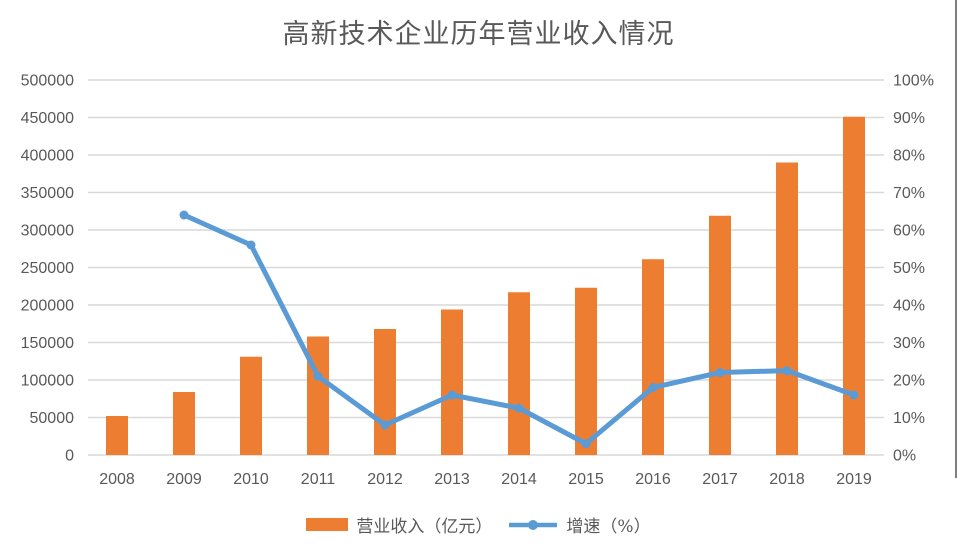 This screenshot has height=552, width=957. Describe the element at coordinates (327, 524) in the screenshot. I see `revenue-bar-swatch-icon` at that location.